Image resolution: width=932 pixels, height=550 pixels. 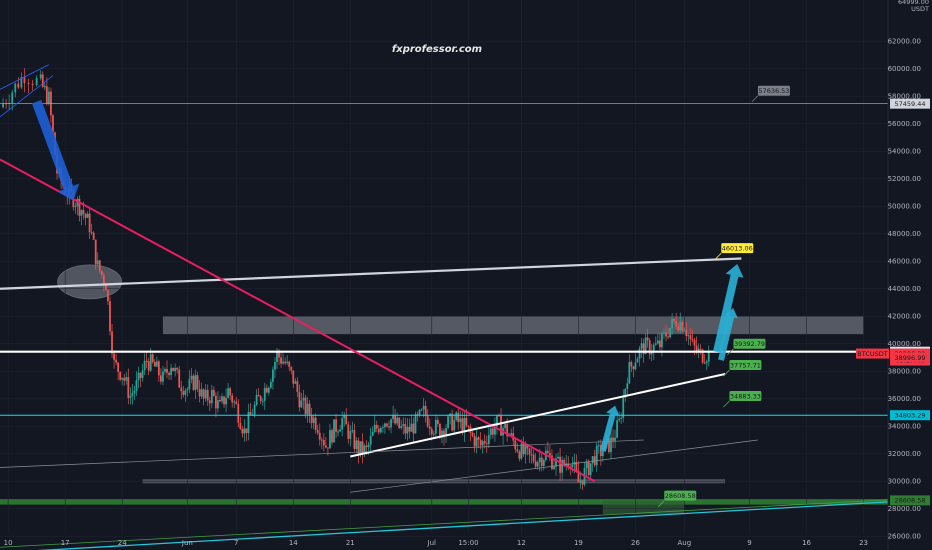 What do you see at coordinates (904, 482) in the screenshot?
I see `y-tick-label: 30000.00` at bounding box center [904, 482].